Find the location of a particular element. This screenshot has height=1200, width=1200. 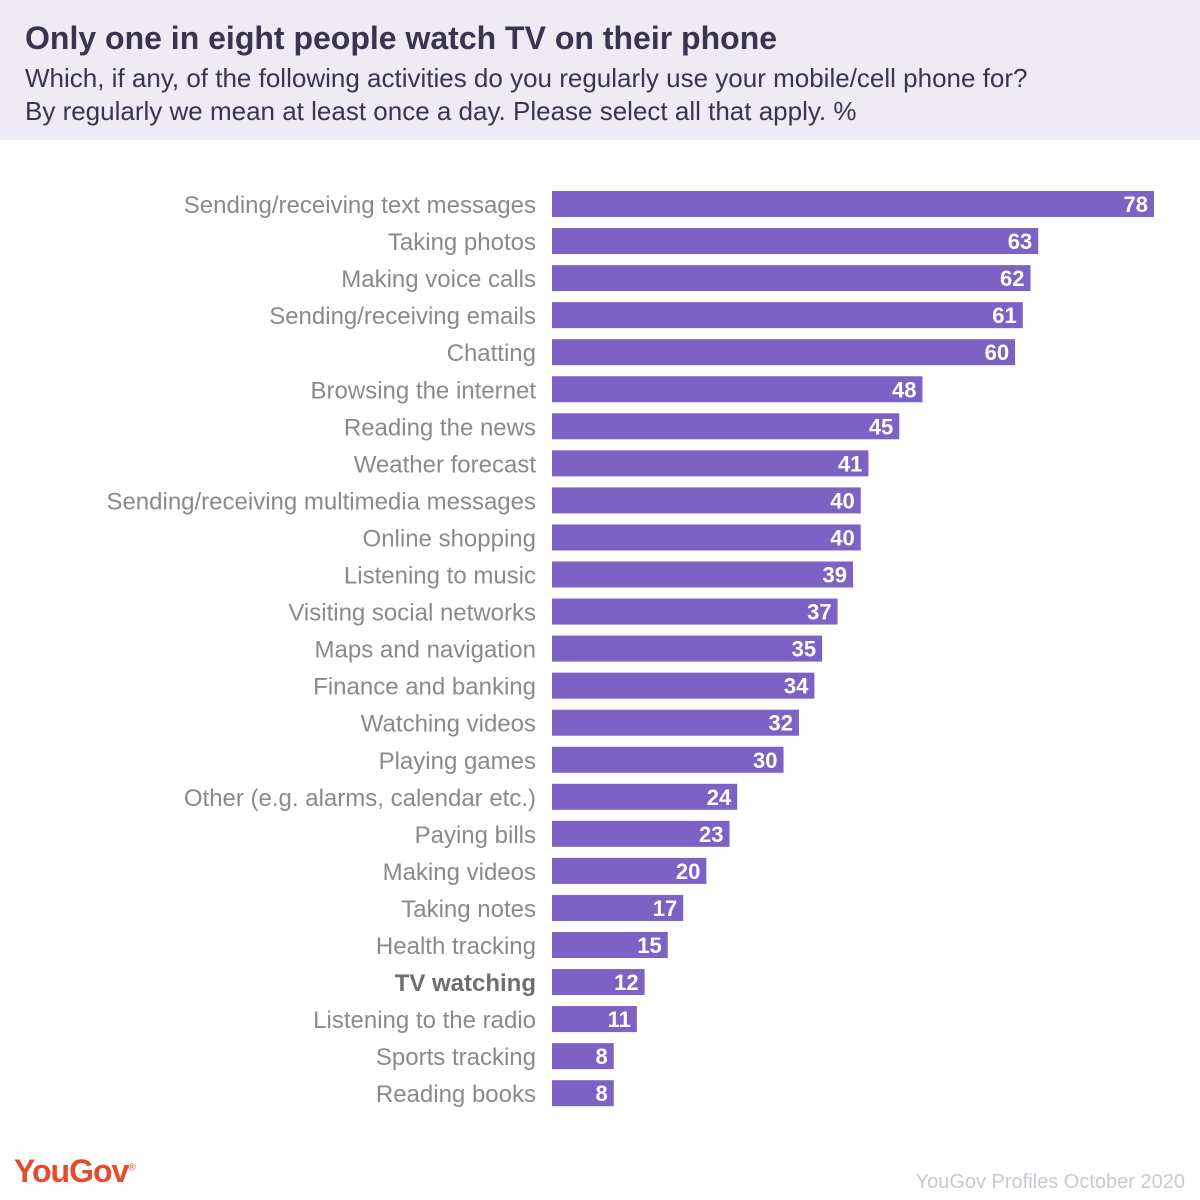

category-label: Taking photos is located at coordinates (462, 242).